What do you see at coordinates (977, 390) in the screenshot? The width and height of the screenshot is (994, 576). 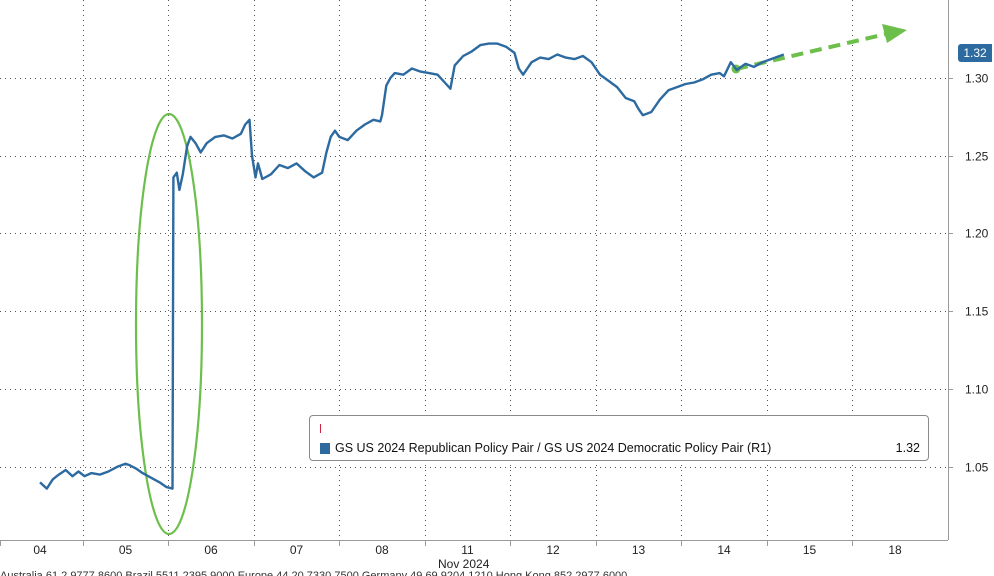 I see `y-tick-label: 1.10` at bounding box center [977, 390].